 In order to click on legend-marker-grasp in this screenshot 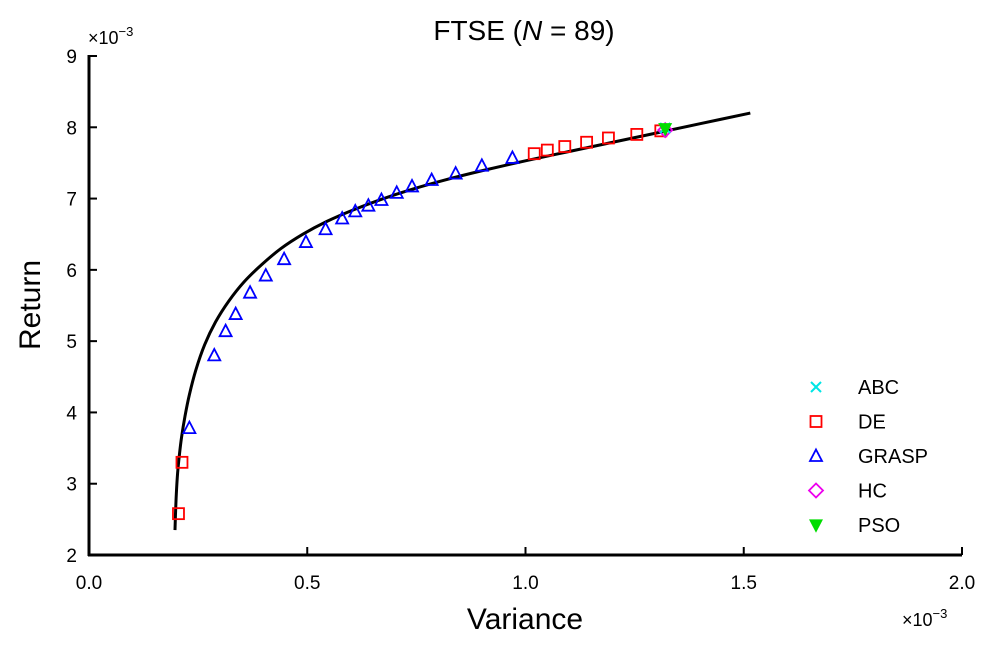, I will do `click(816, 454)`.